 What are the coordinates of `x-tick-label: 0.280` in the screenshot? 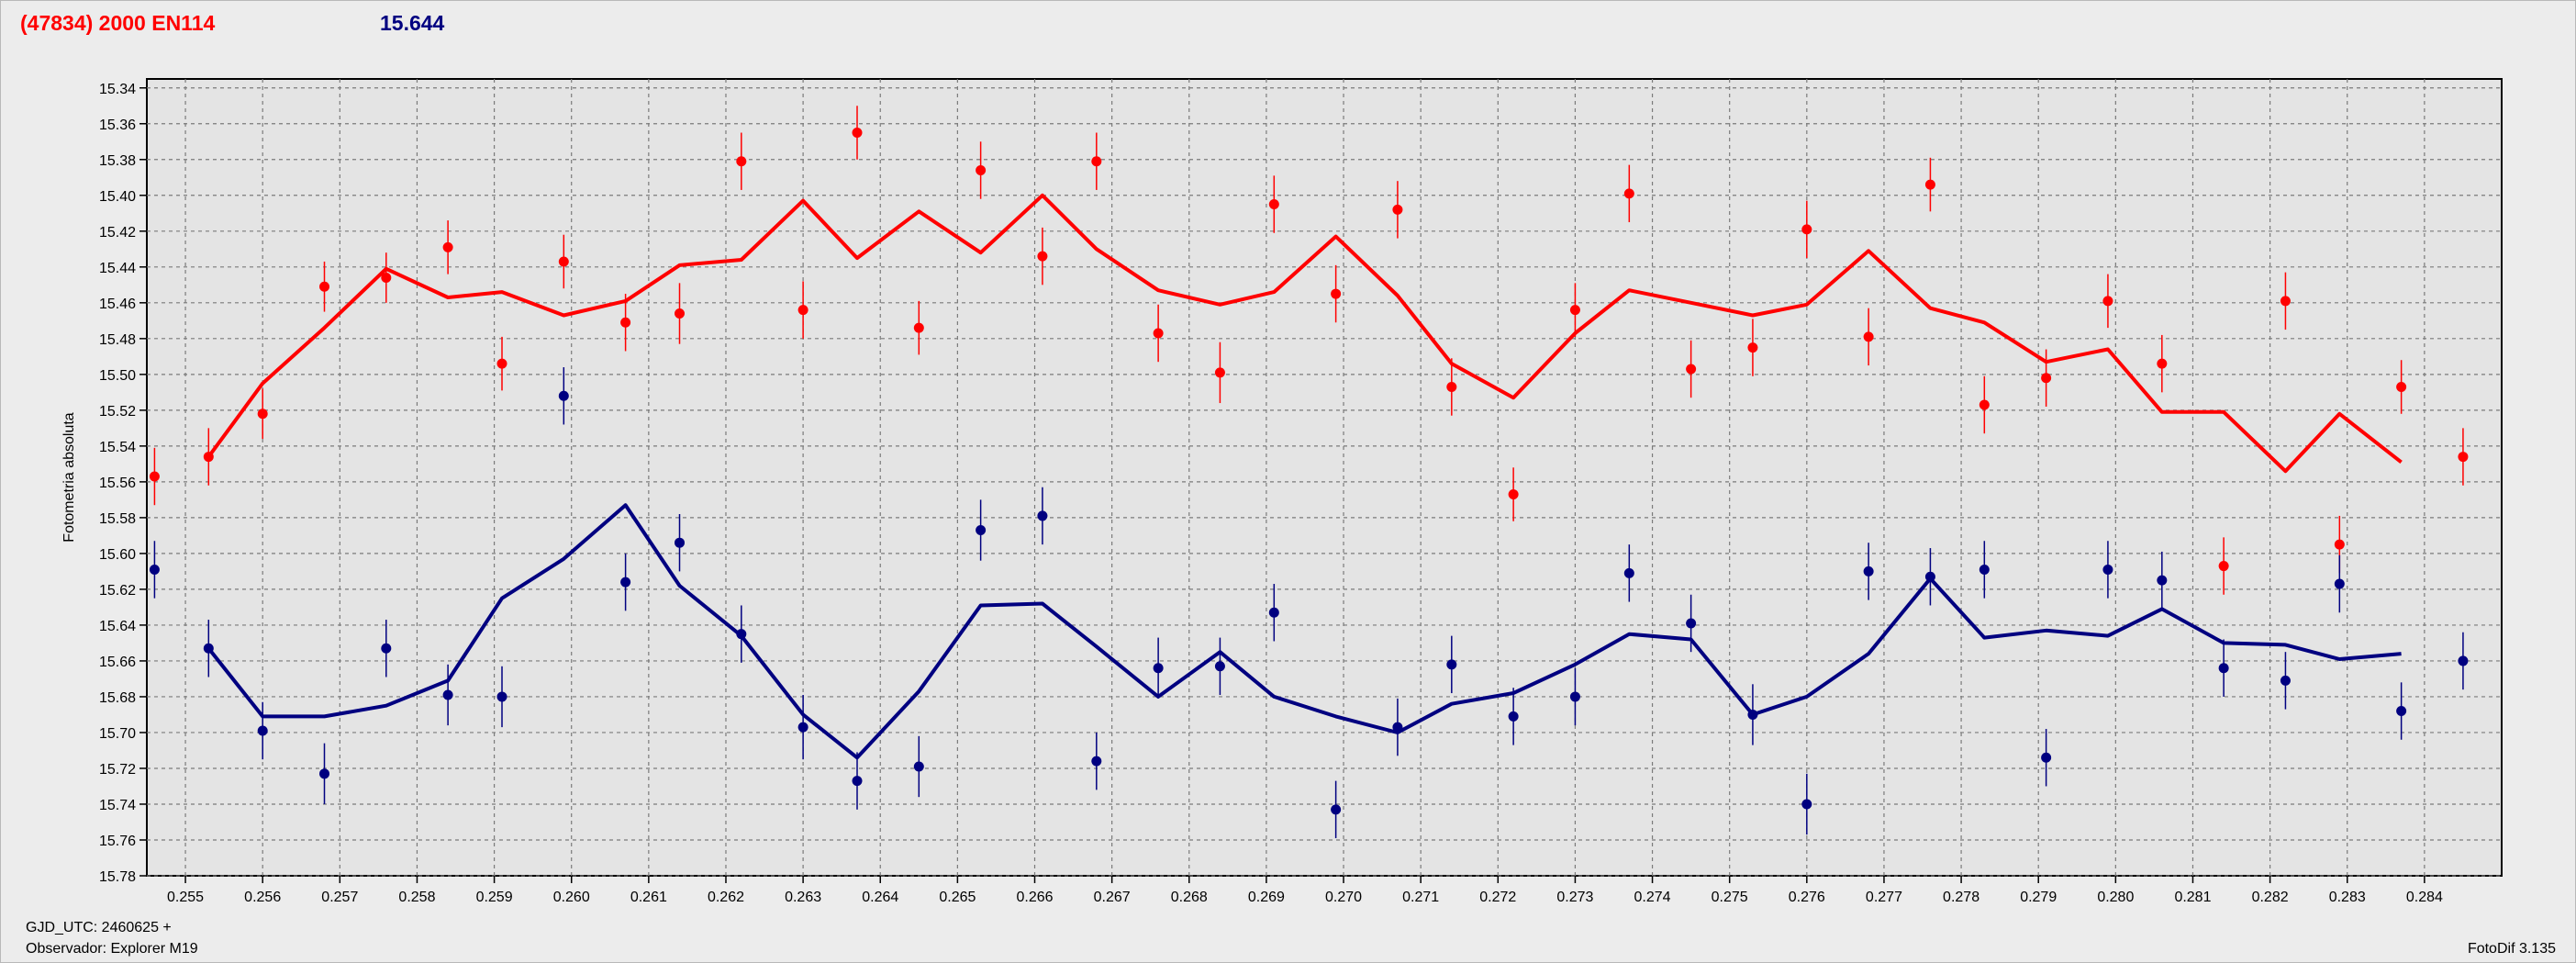 It's located at (2116, 897).